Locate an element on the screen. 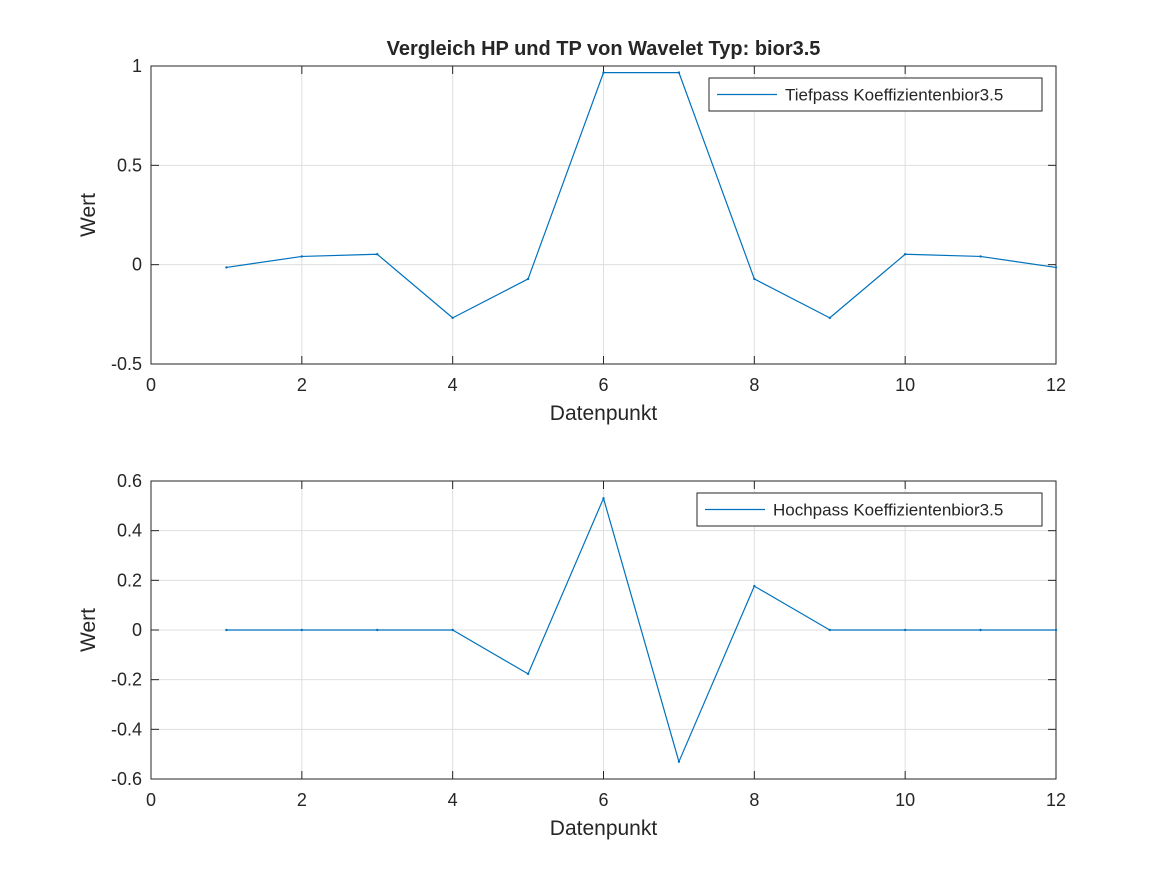 This screenshot has height=875, width=1167. y-tick-label: -0.6 is located at coordinates (126, 779).